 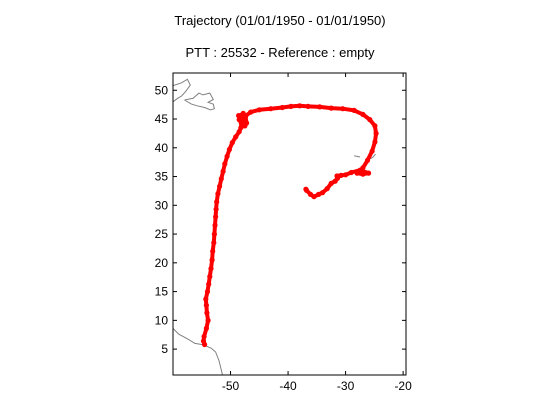 What do you see at coordinates (162, 119) in the screenshot?
I see `y-tick-label: 45` at bounding box center [162, 119].